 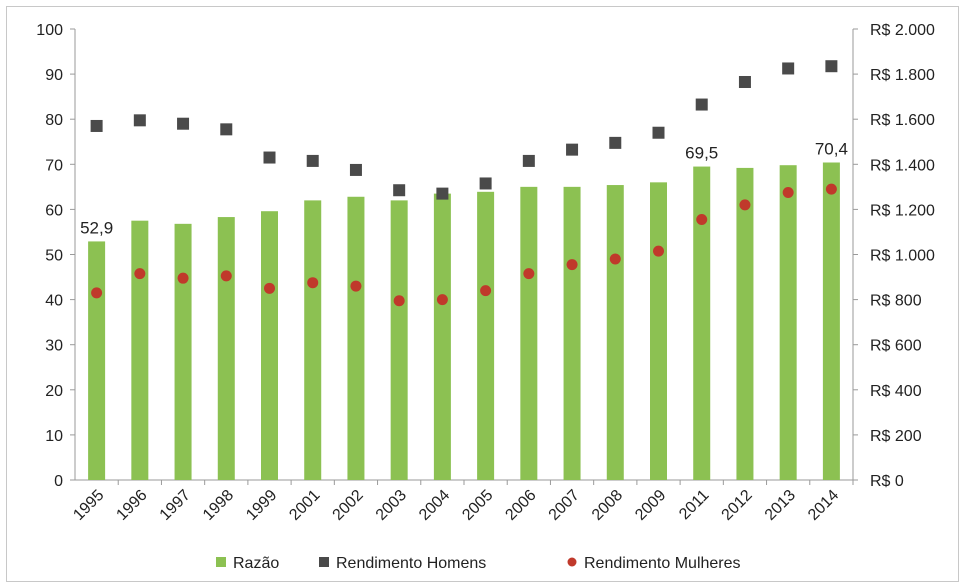 What do you see at coordinates (823, 505) in the screenshot?
I see `x-axis-tick-label: 2014` at bounding box center [823, 505].